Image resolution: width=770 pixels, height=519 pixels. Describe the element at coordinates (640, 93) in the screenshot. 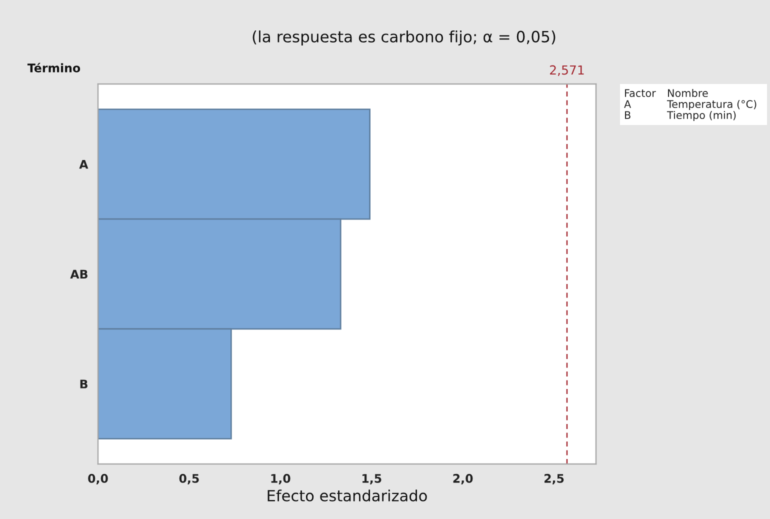

I see `text: Factor` at that location.